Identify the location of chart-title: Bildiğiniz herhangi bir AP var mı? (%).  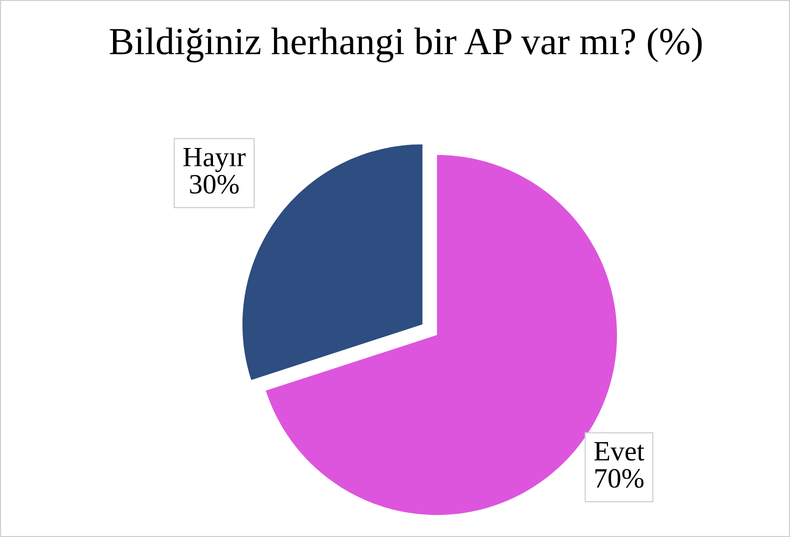
(406, 45).